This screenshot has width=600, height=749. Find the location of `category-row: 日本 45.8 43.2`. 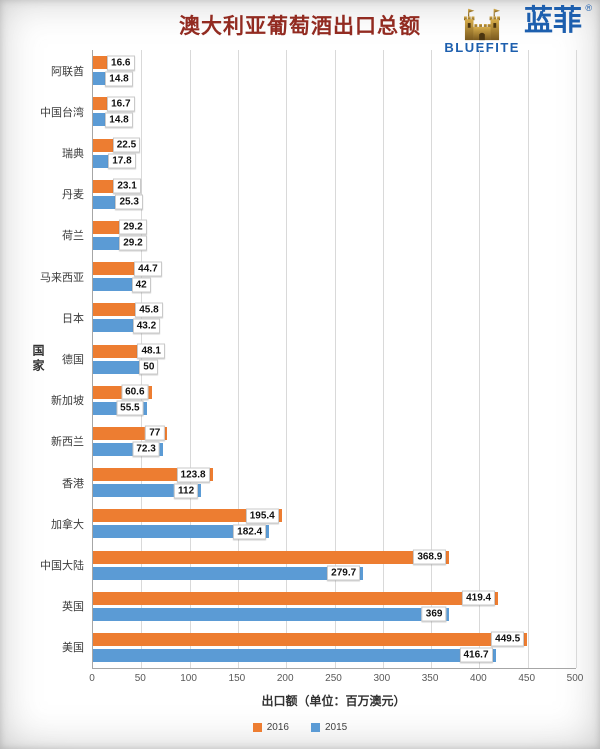

category-row: 日本 45.8 43.2 is located at coordinates (319, 317).